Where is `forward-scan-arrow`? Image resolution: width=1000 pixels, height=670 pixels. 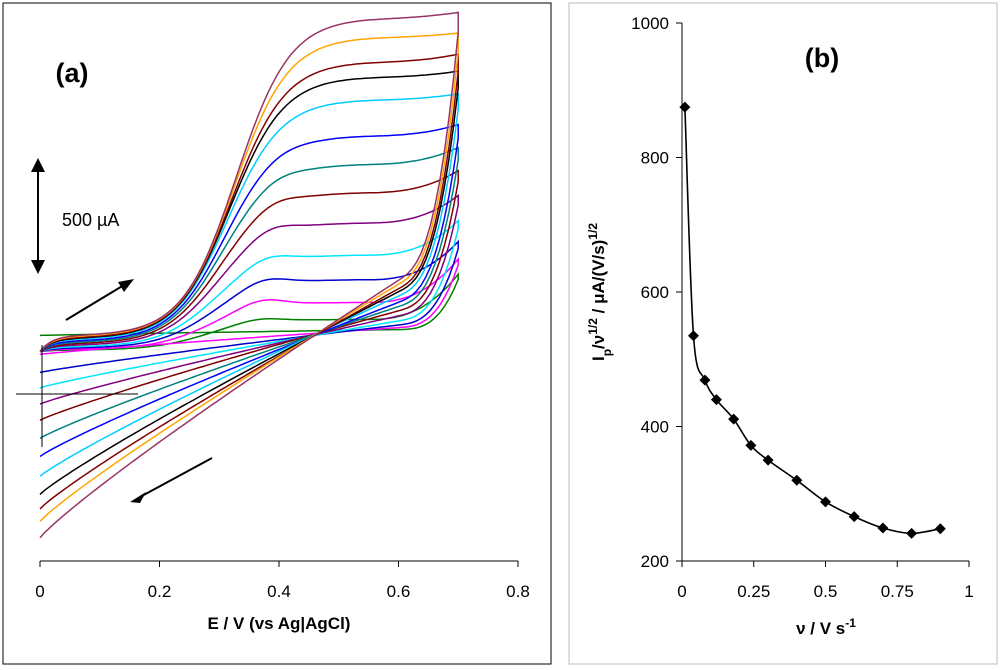
forward-scan-arrow is located at coordinates (99, 300).